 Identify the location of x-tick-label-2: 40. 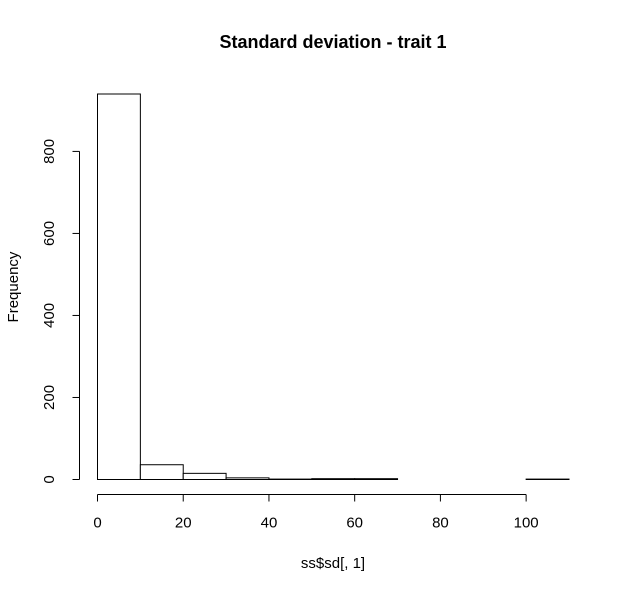
(269, 523).